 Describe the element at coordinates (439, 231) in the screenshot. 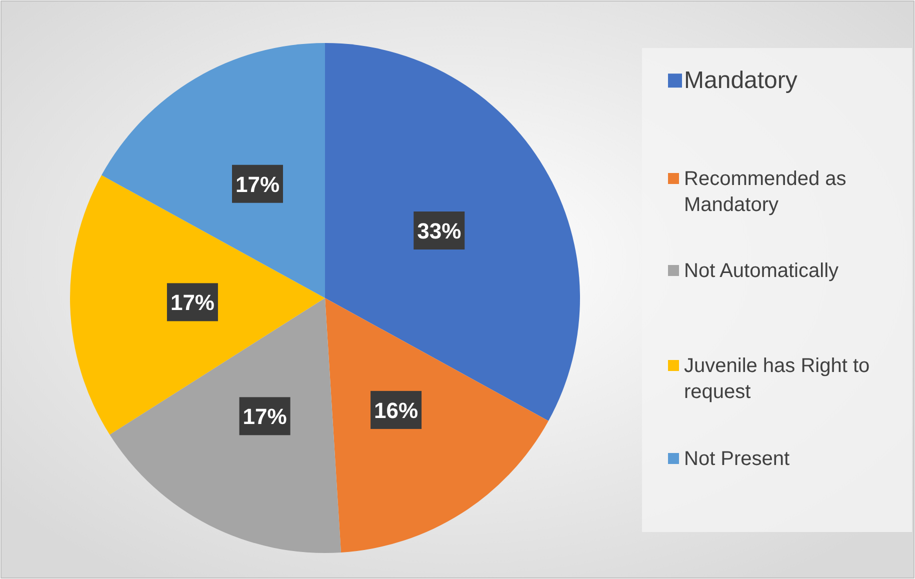

I see `data-label: 33%` at that location.